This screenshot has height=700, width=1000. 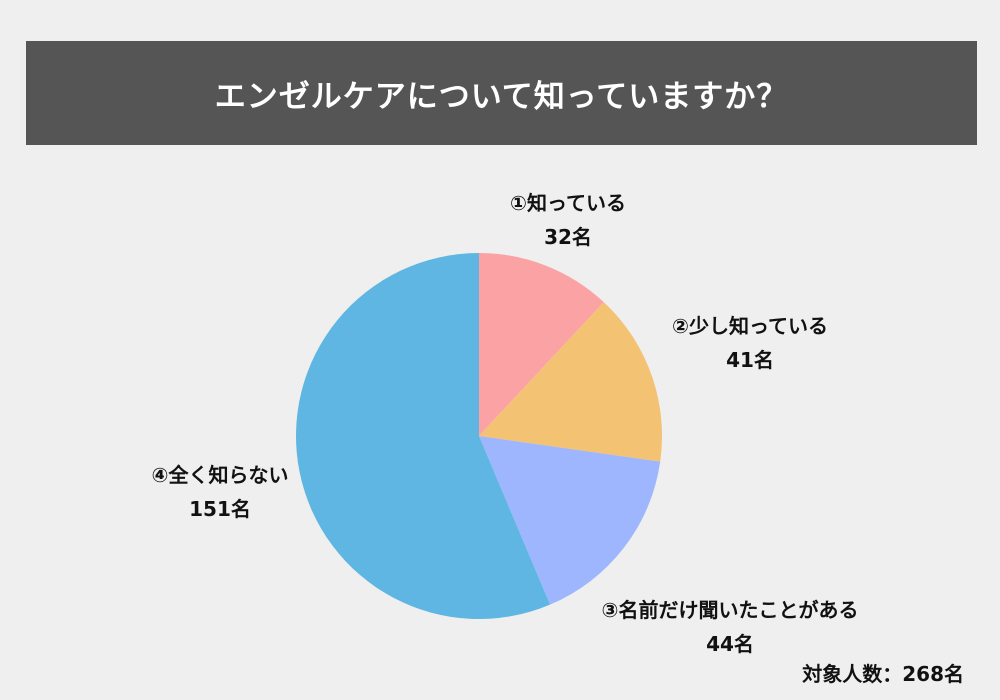 What do you see at coordinates (730, 627) in the screenshot?
I see `label-slice-3: ③名前だけ聞いたことがある 44名` at bounding box center [730, 627].